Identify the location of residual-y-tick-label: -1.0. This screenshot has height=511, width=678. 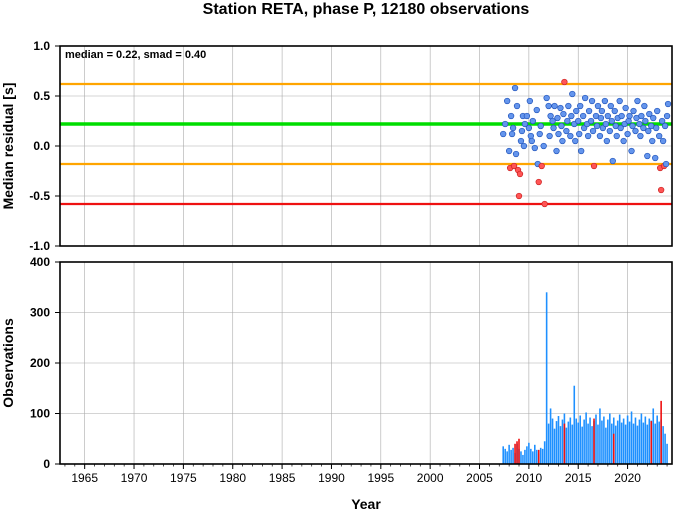
(39, 246).